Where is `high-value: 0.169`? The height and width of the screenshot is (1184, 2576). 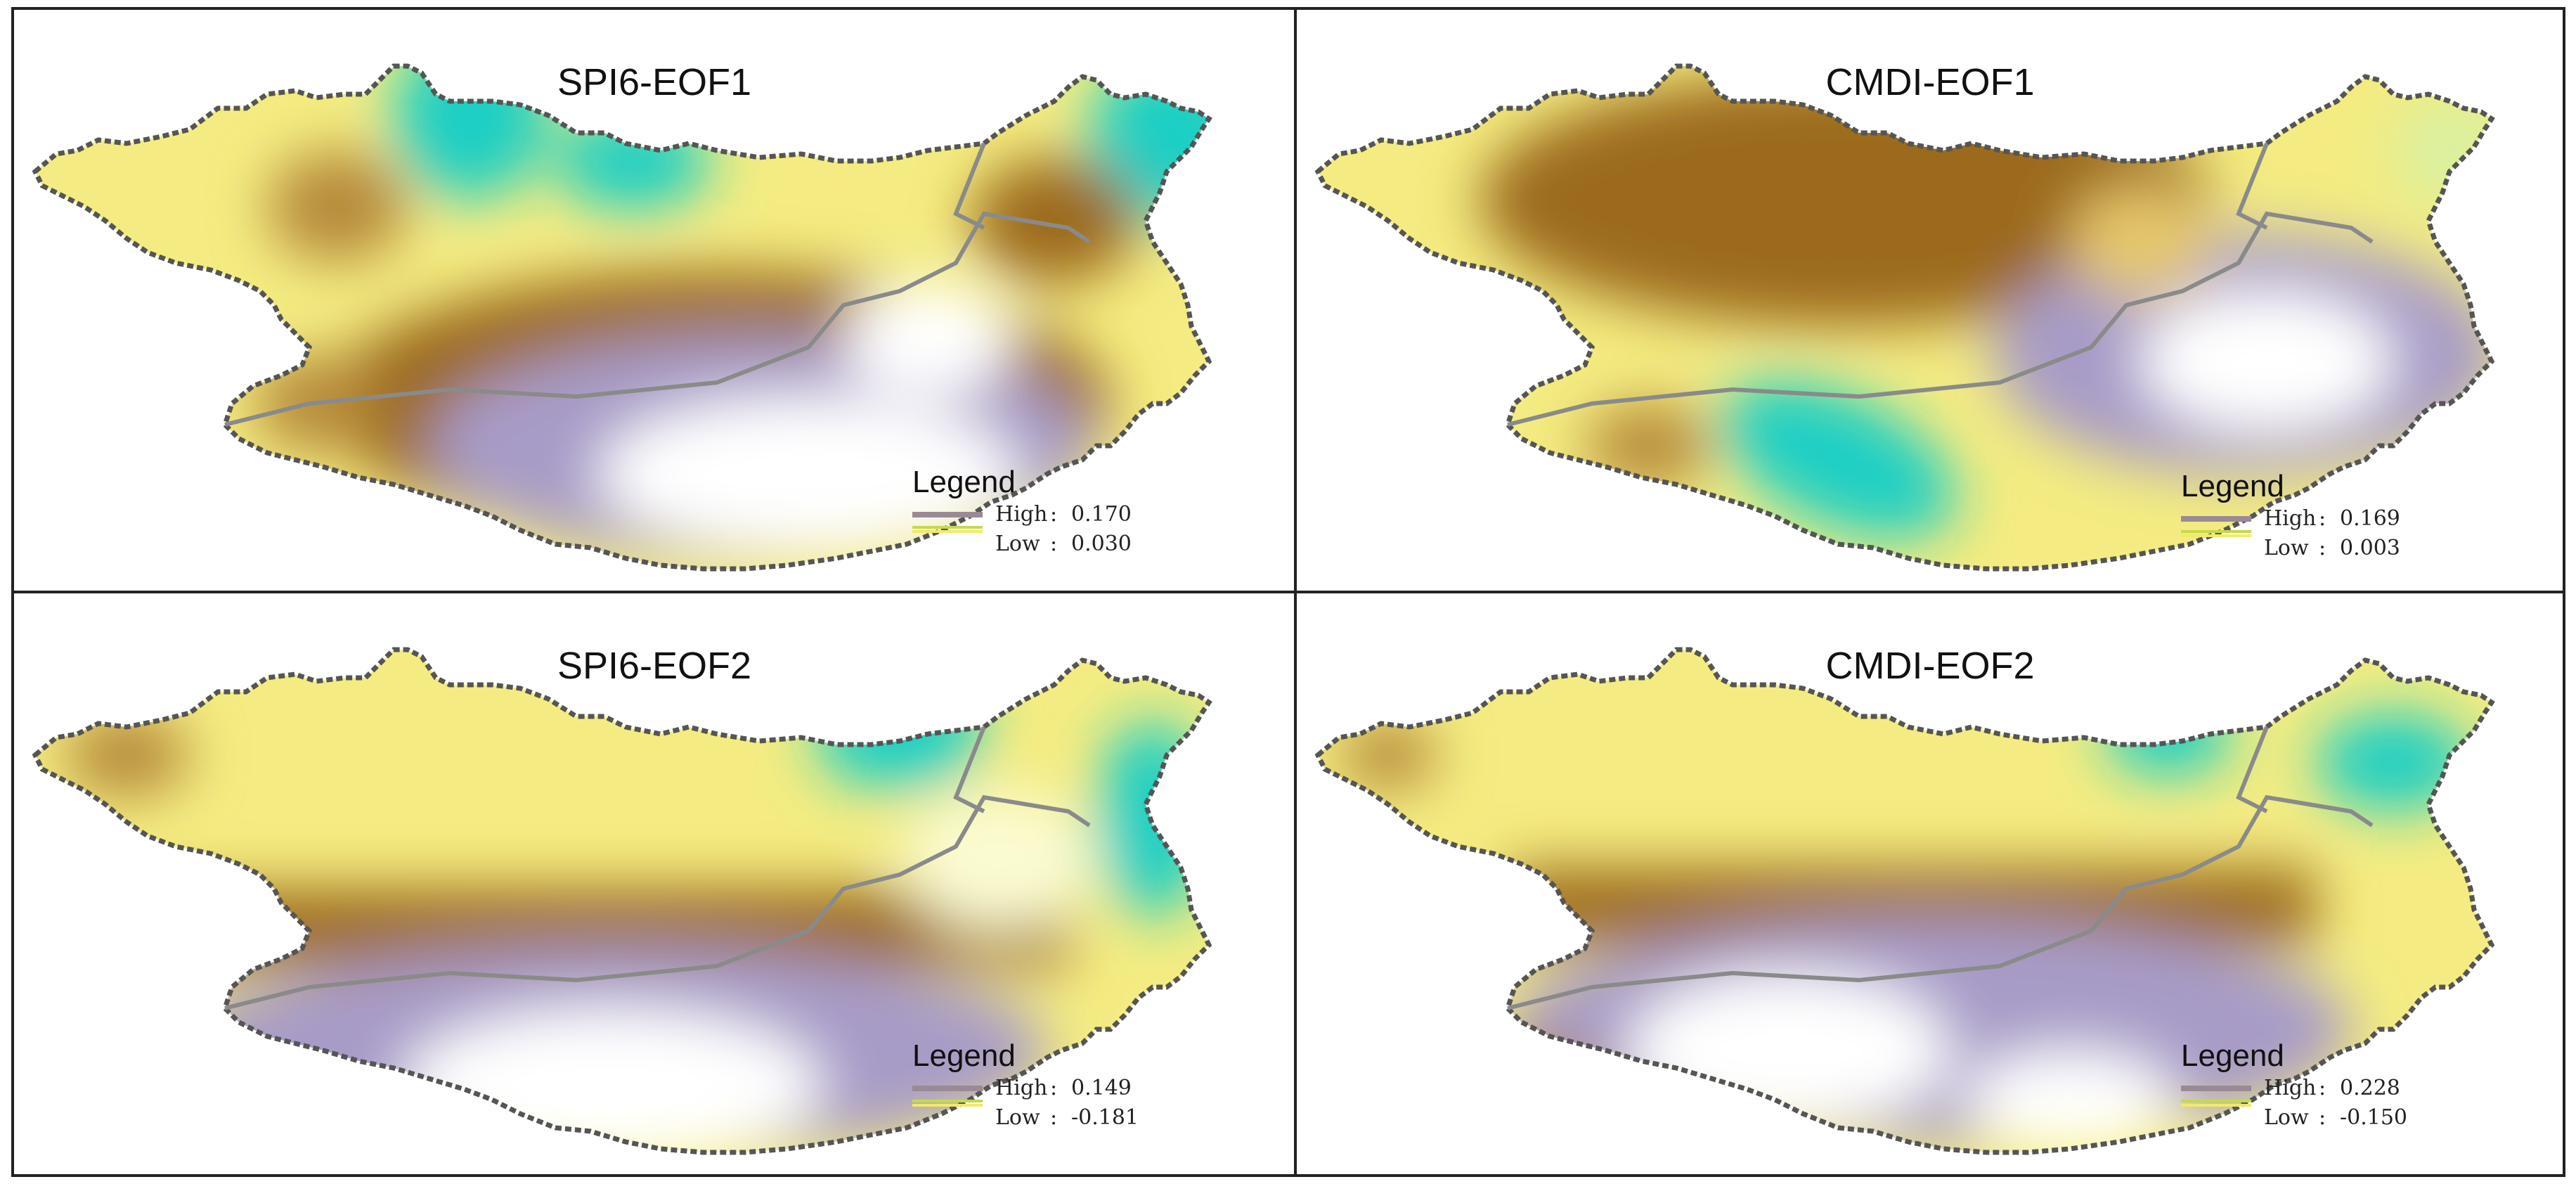
high-value: 0.169 is located at coordinates (2370, 518).